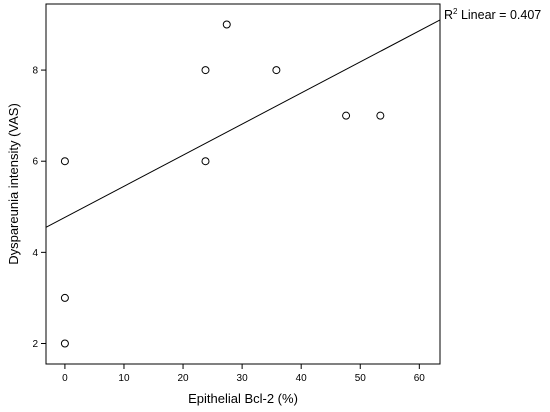  What do you see at coordinates (302, 378) in the screenshot?
I see `x-tick-label: 40` at bounding box center [302, 378].